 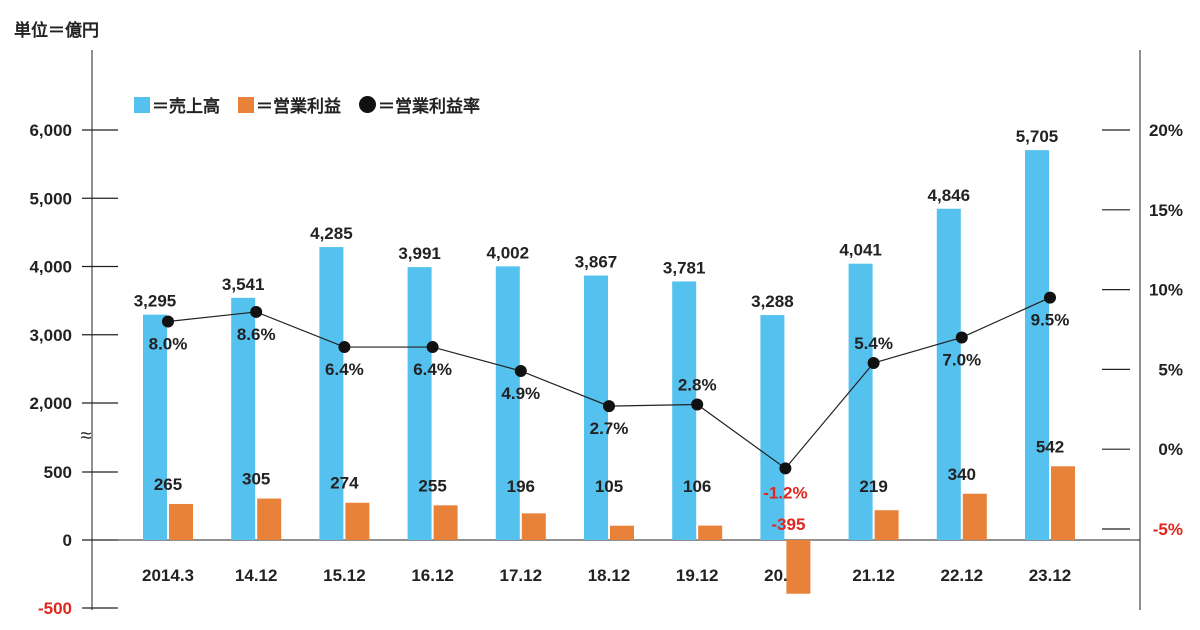 What do you see at coordinates (432, 485) in the screenshot?
I see `op-profit-value-label: 255` at bounding box center [432, 485].